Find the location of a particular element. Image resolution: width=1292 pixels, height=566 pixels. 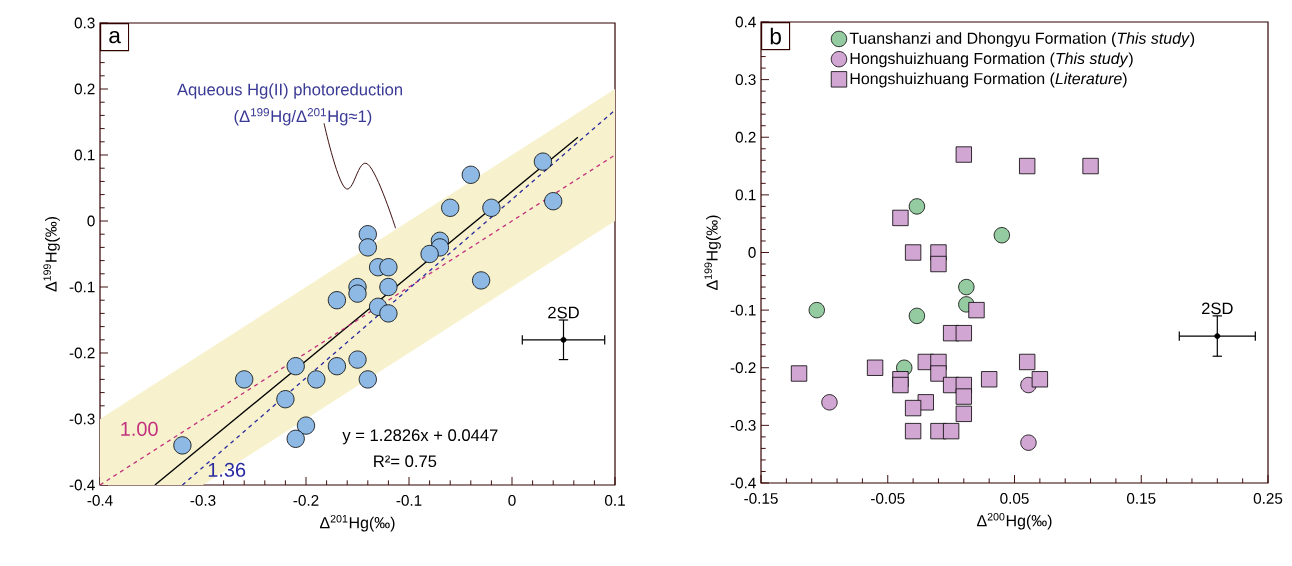

chart-title: b is located at coordinates (775, 36).